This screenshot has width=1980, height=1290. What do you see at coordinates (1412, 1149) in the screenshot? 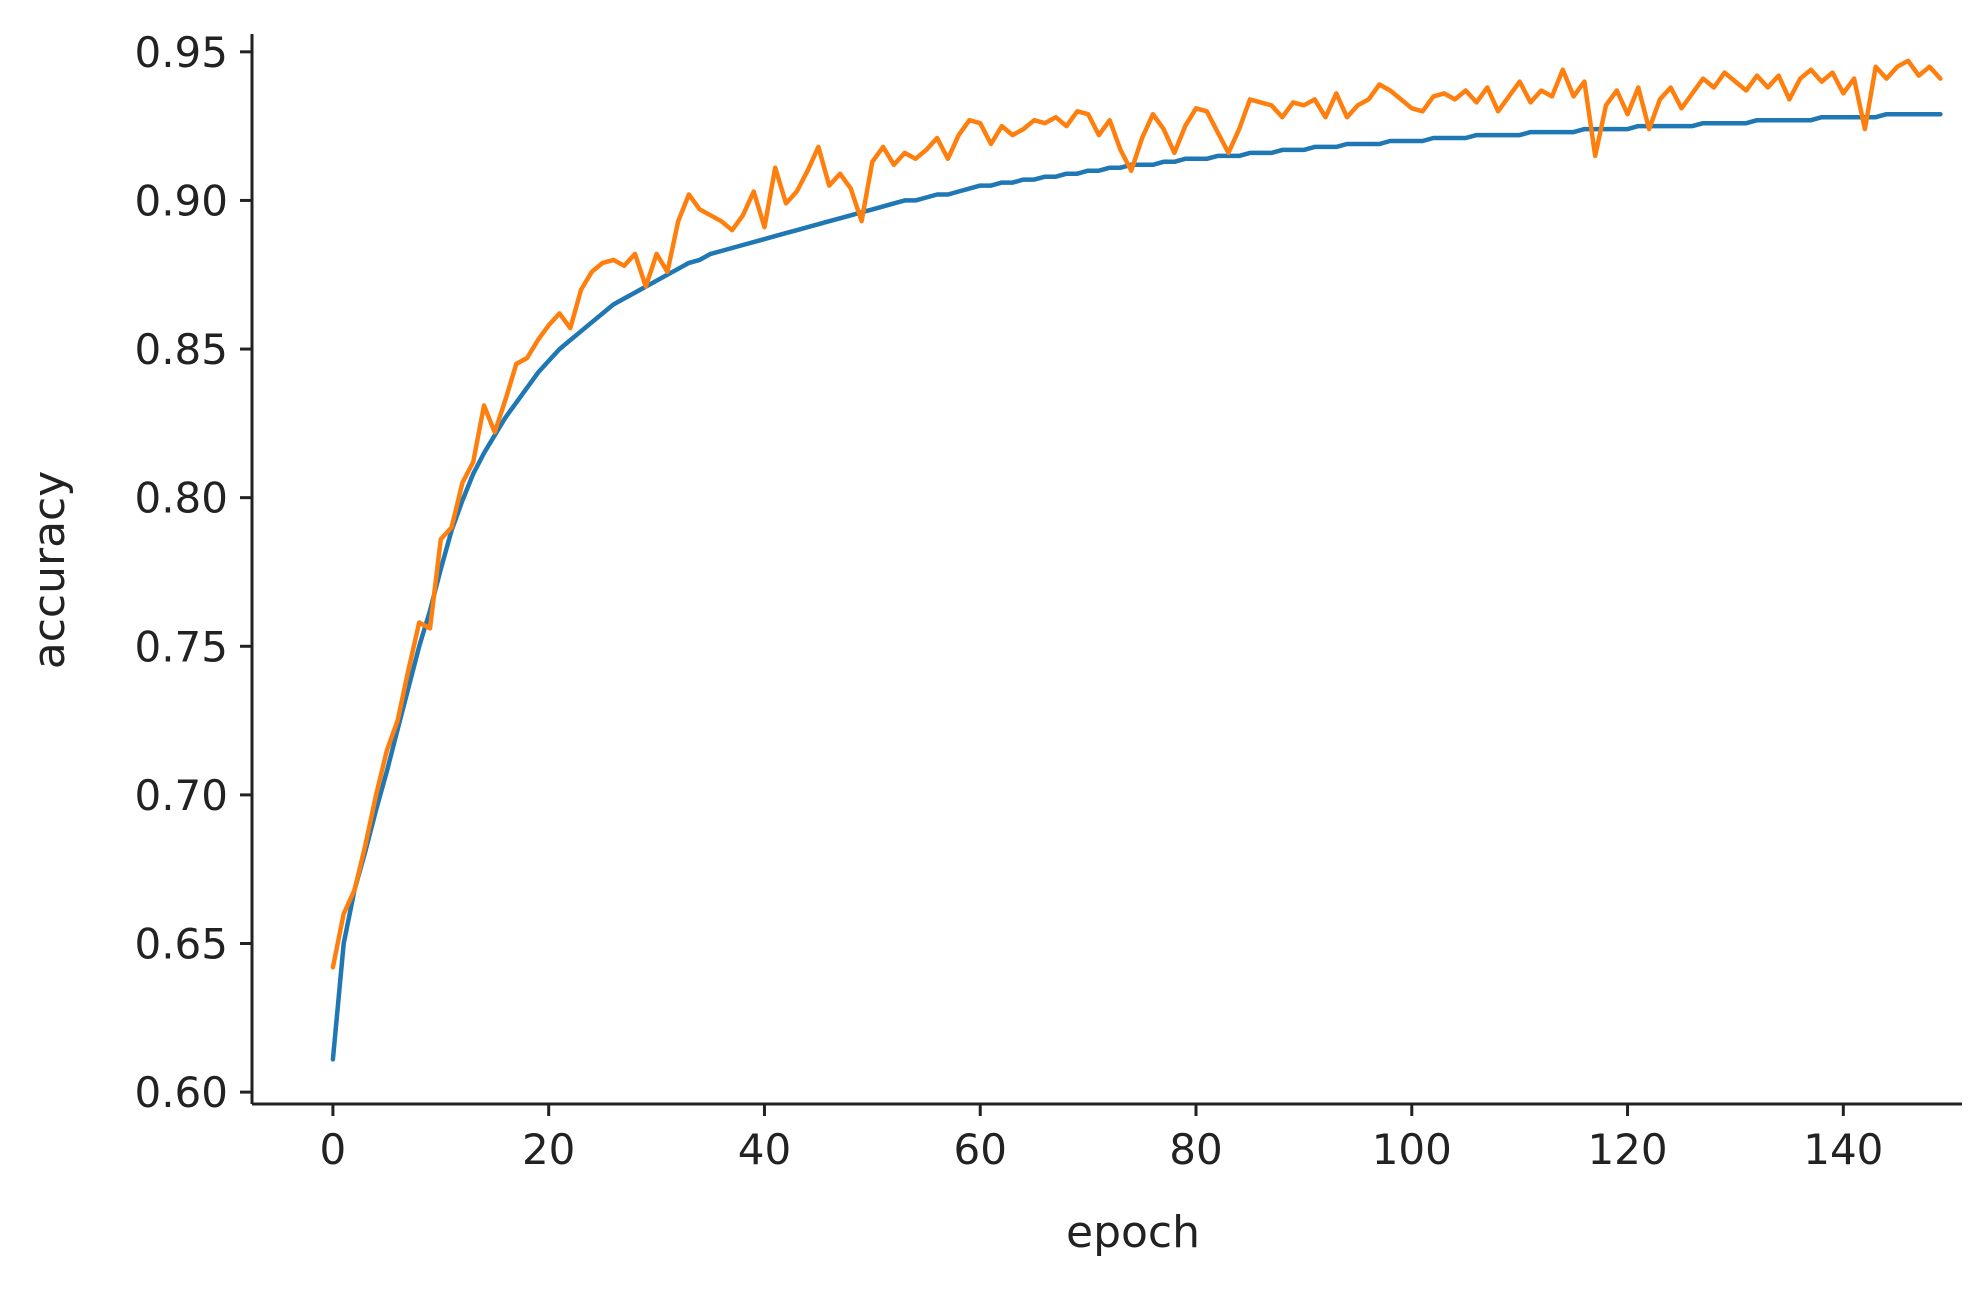
I see `x-tick-label: 100` at bounding box center [1412, 1149].